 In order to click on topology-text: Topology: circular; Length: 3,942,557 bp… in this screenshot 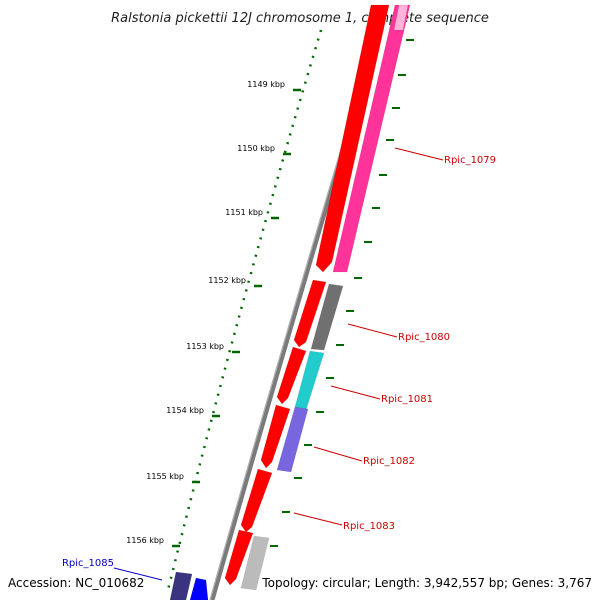, I will do `click(426, 583)`.